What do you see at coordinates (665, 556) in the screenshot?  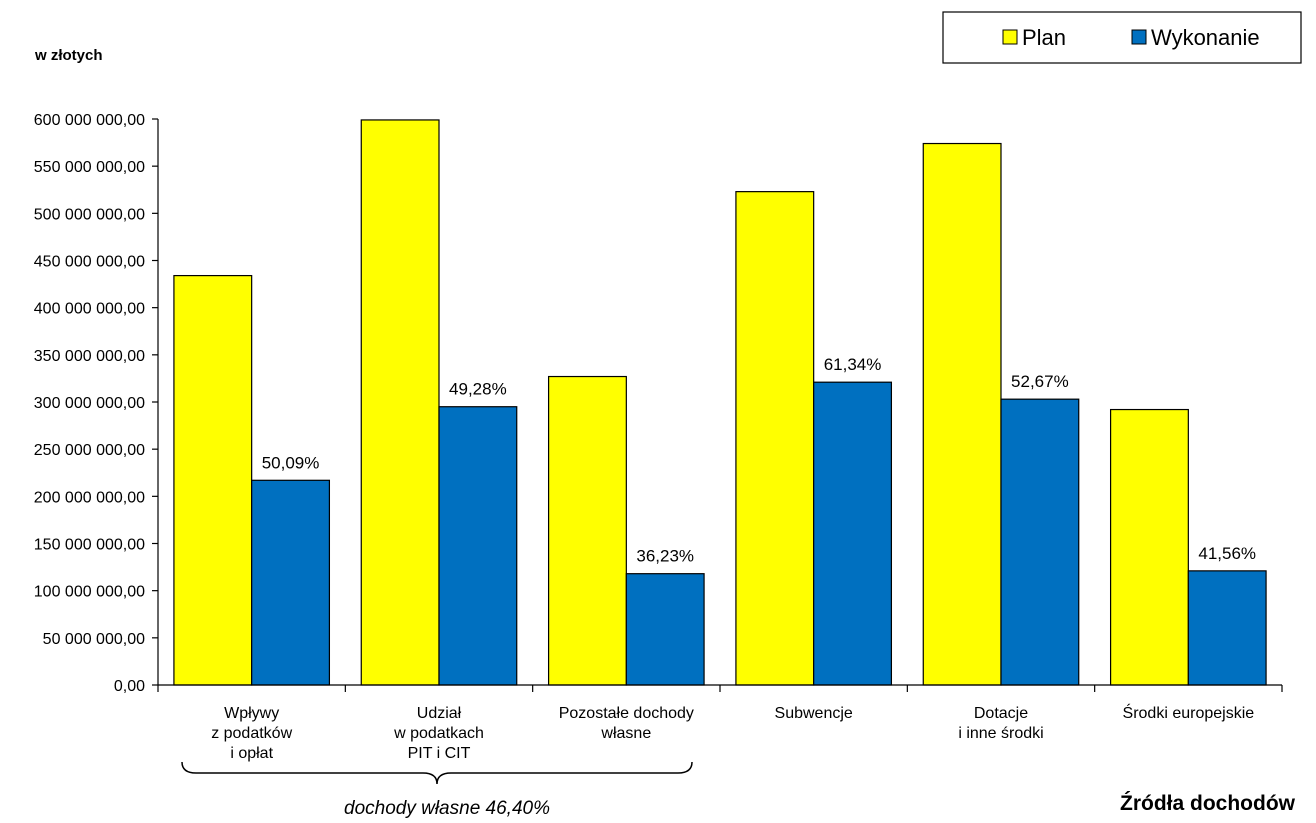 I see `data-label: 36,23%` at bounding box center [665, 556].